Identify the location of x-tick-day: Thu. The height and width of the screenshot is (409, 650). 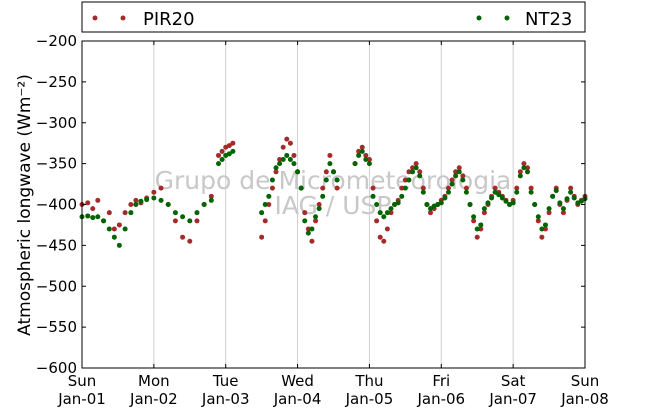
(368, 381).